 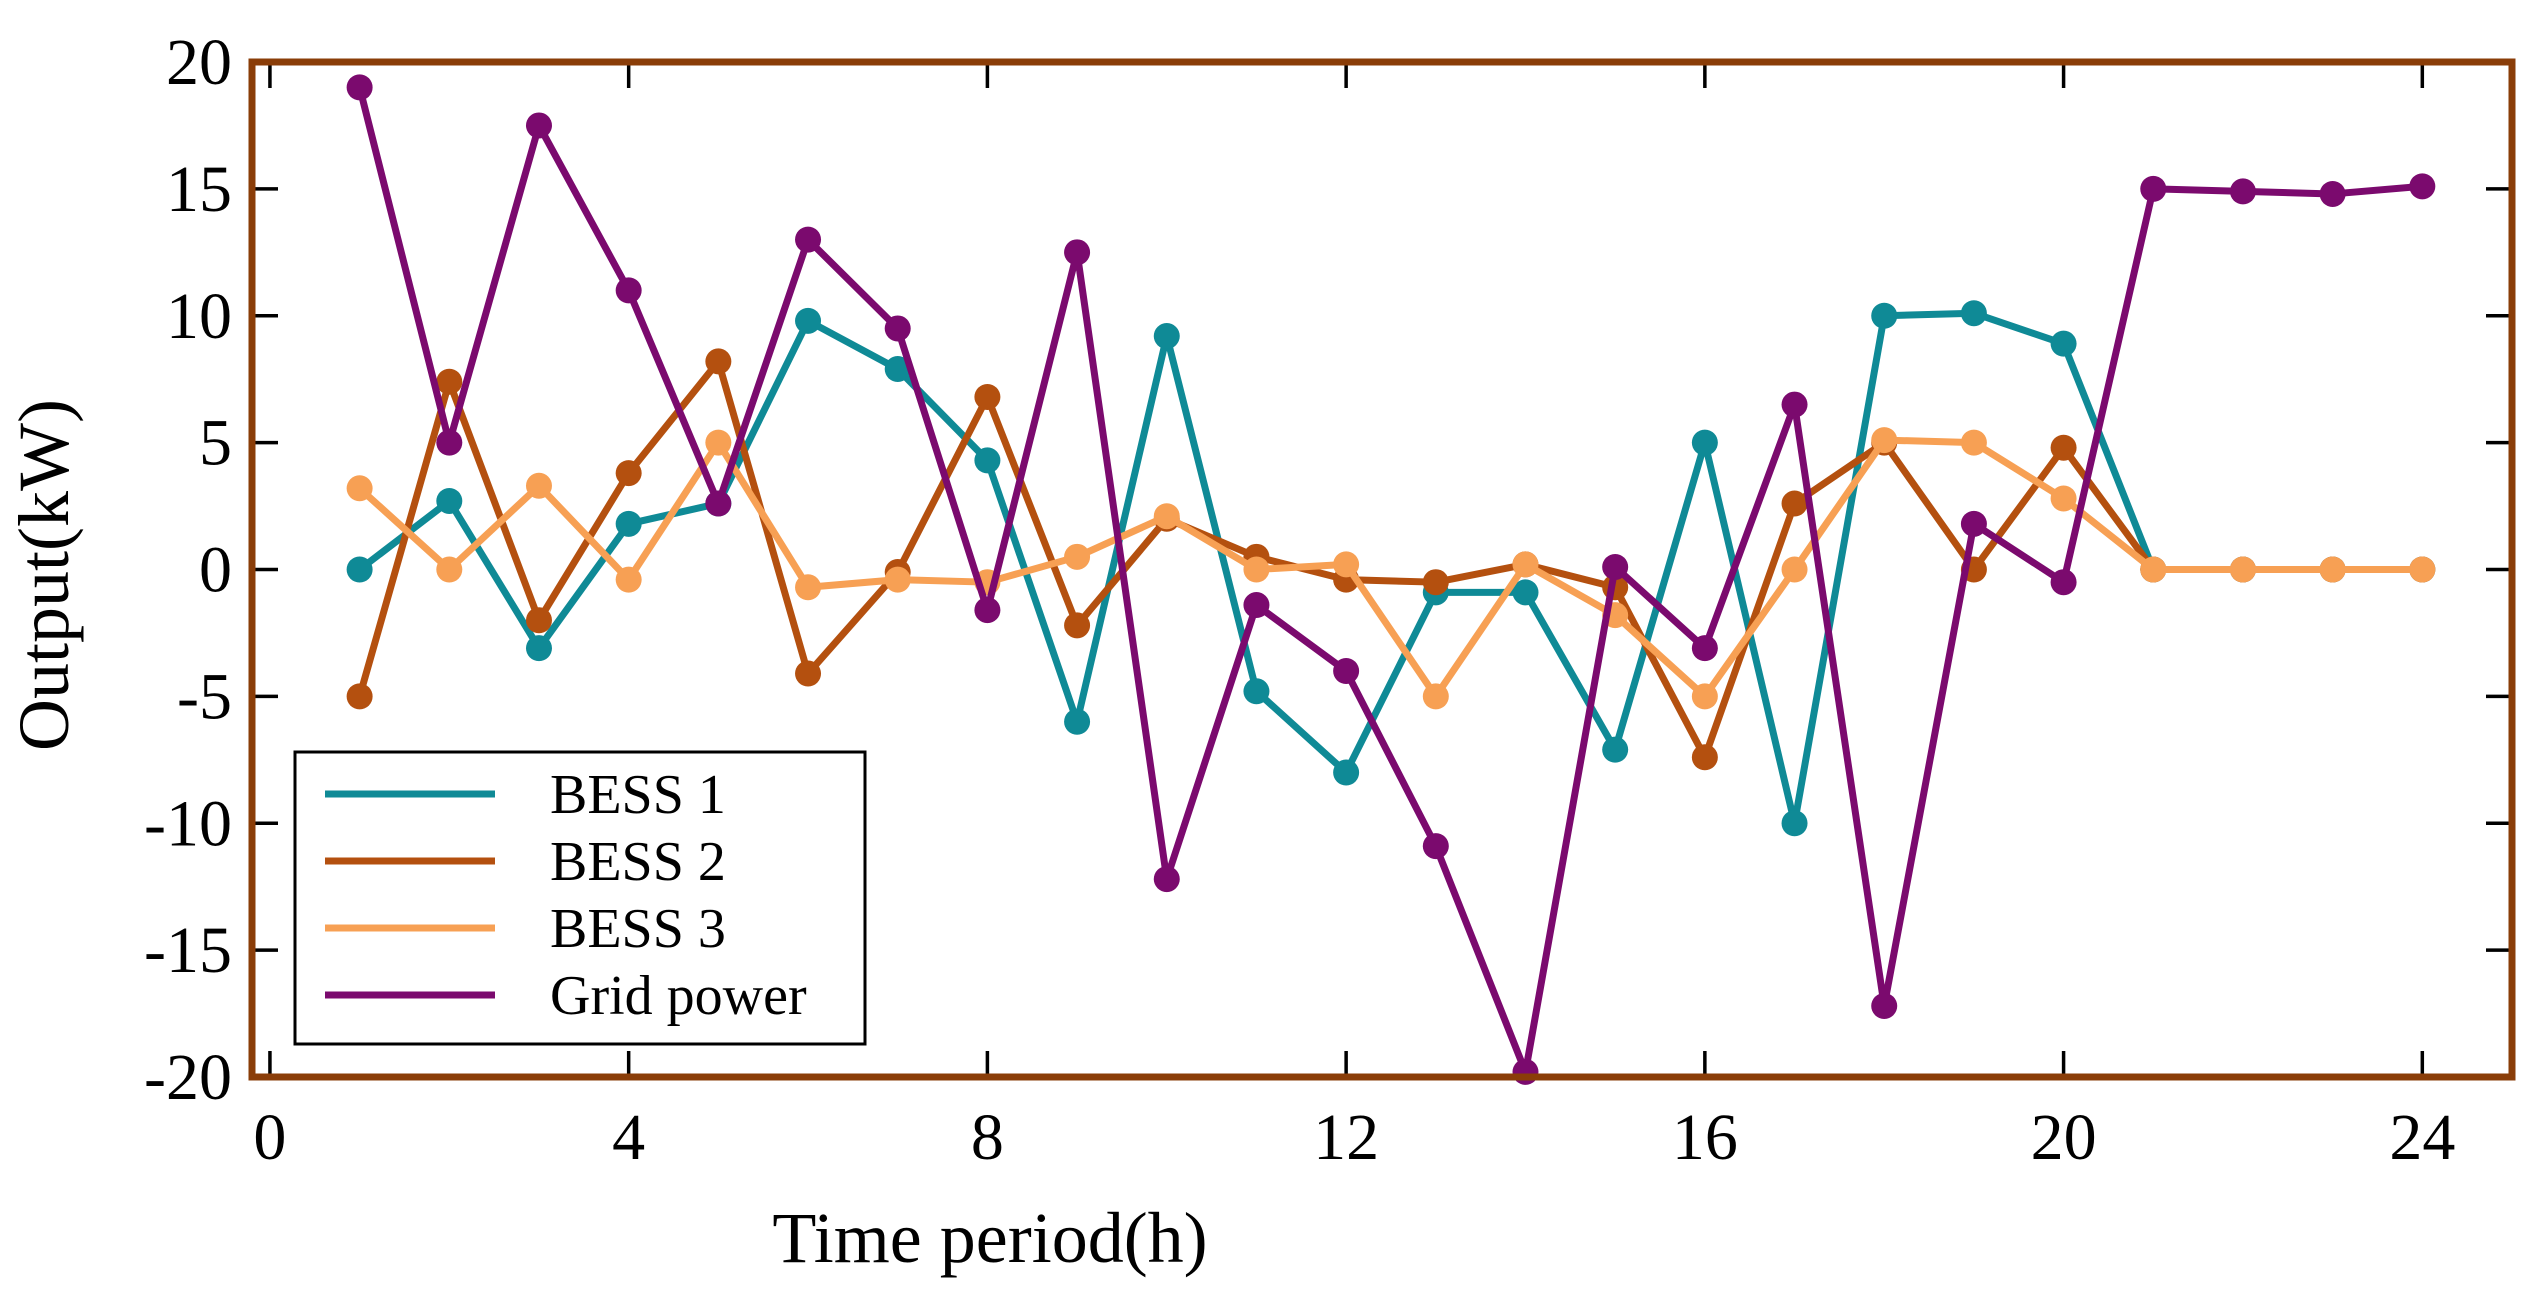 I want to click on y-tick-label: 10, so click(x=199, y=316).